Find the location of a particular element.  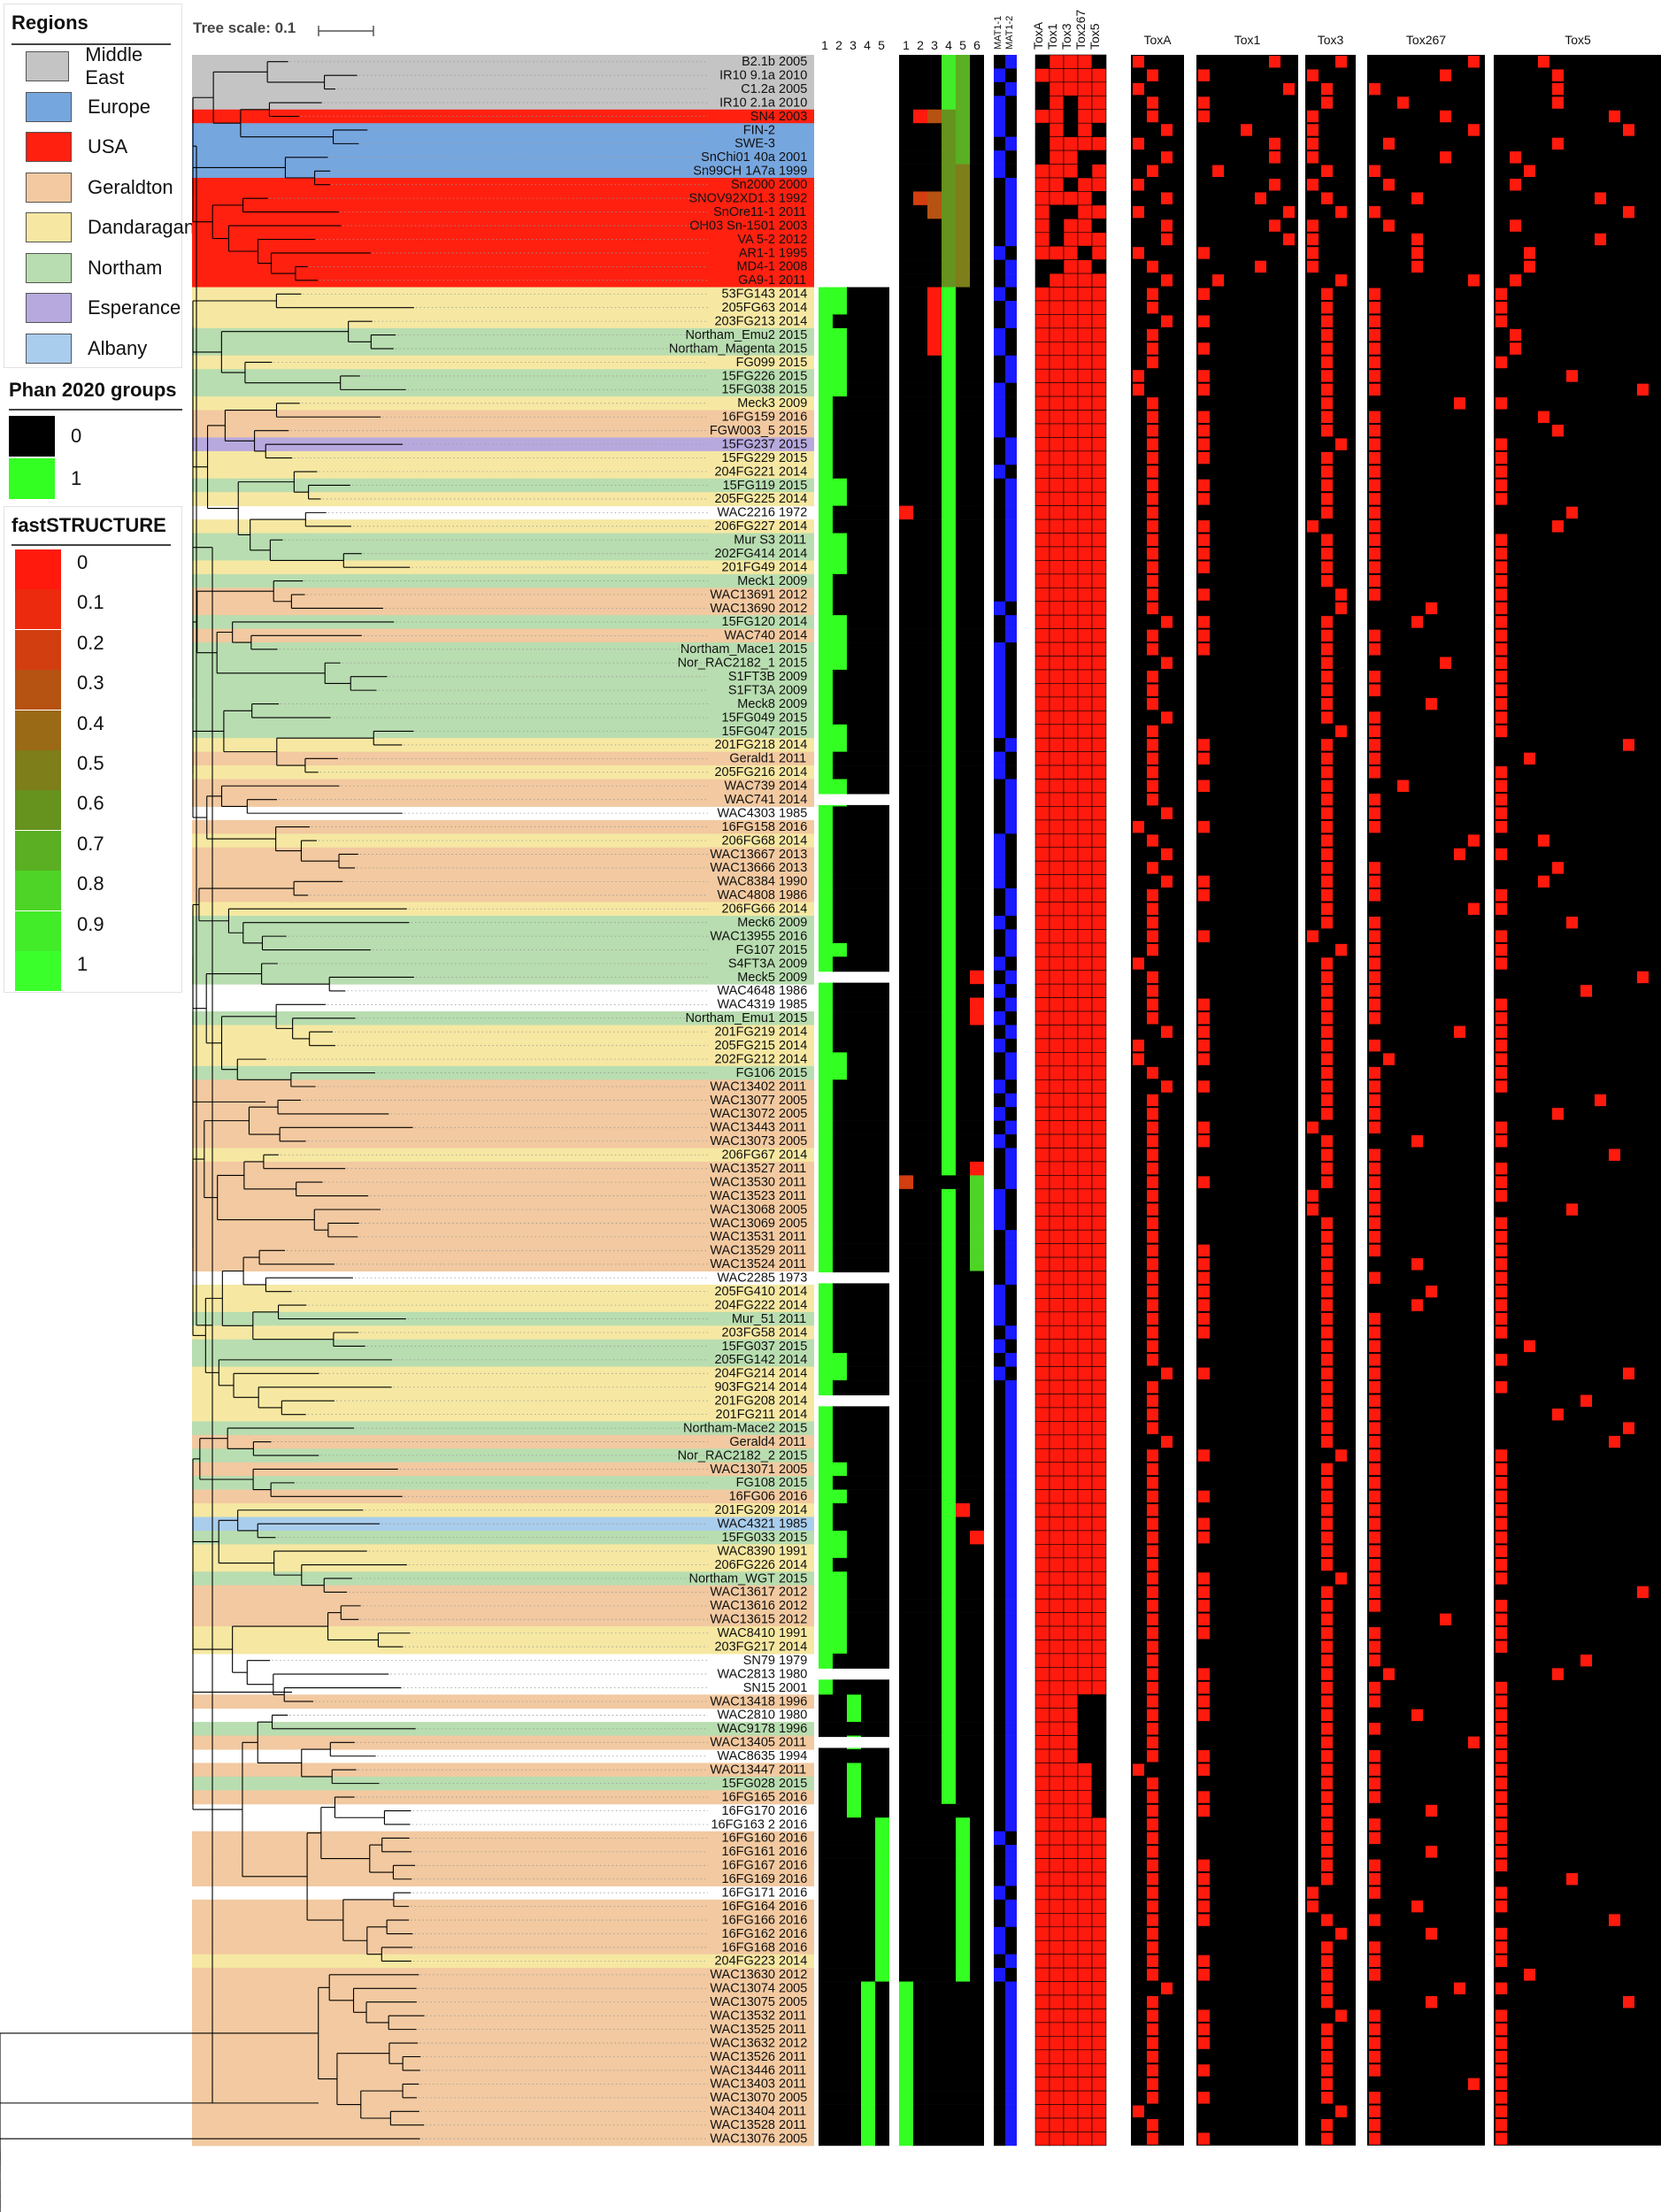

isolate-year: 2011 is located at coordinates (792, 1771).